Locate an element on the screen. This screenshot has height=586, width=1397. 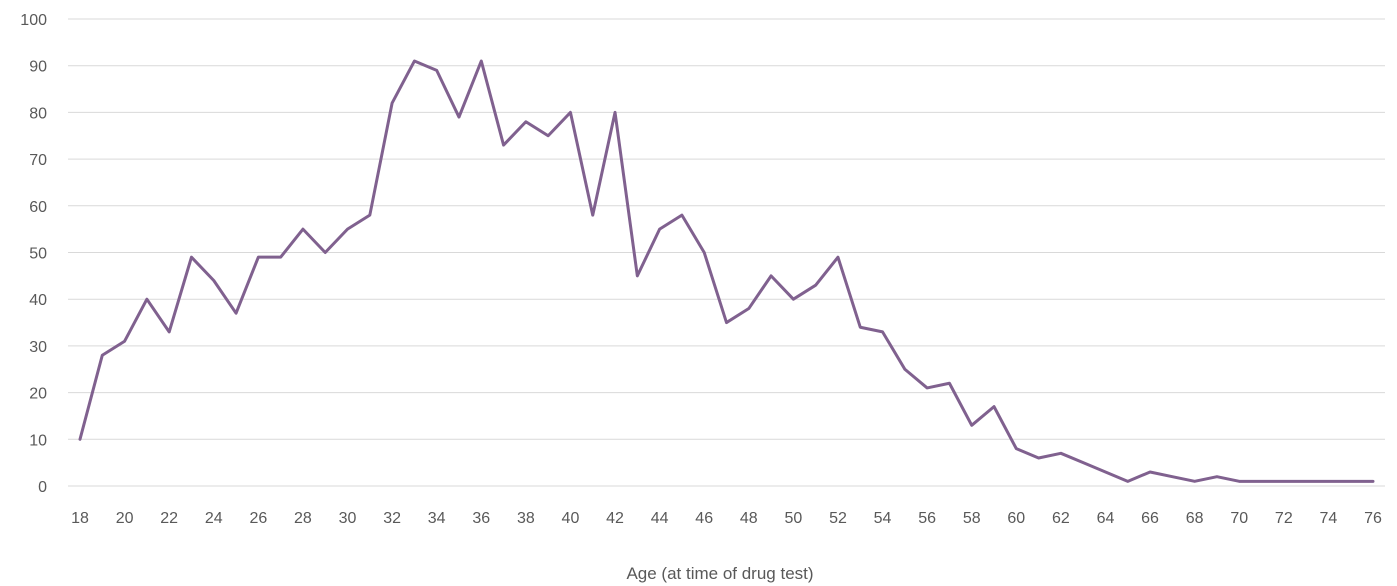
x-tick-label: 32 is located at coordinates (392, 518).